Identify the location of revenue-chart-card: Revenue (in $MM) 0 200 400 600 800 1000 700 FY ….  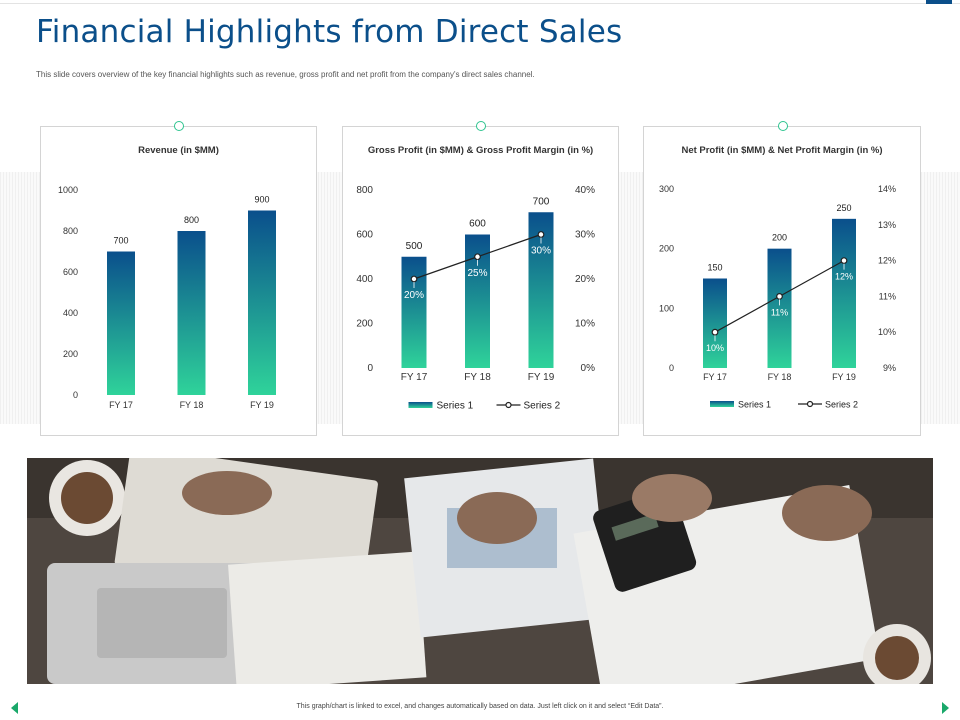
(178, 278).